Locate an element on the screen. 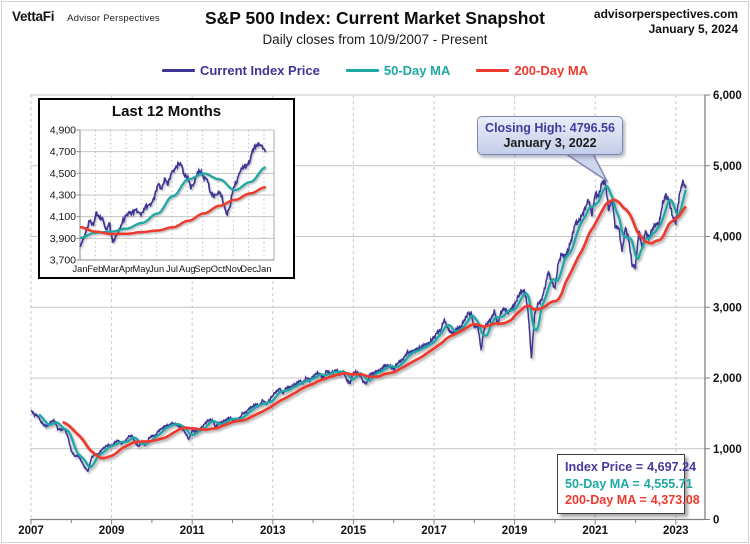  x-tick-label: 2013 is located at coordinates (273, 531).